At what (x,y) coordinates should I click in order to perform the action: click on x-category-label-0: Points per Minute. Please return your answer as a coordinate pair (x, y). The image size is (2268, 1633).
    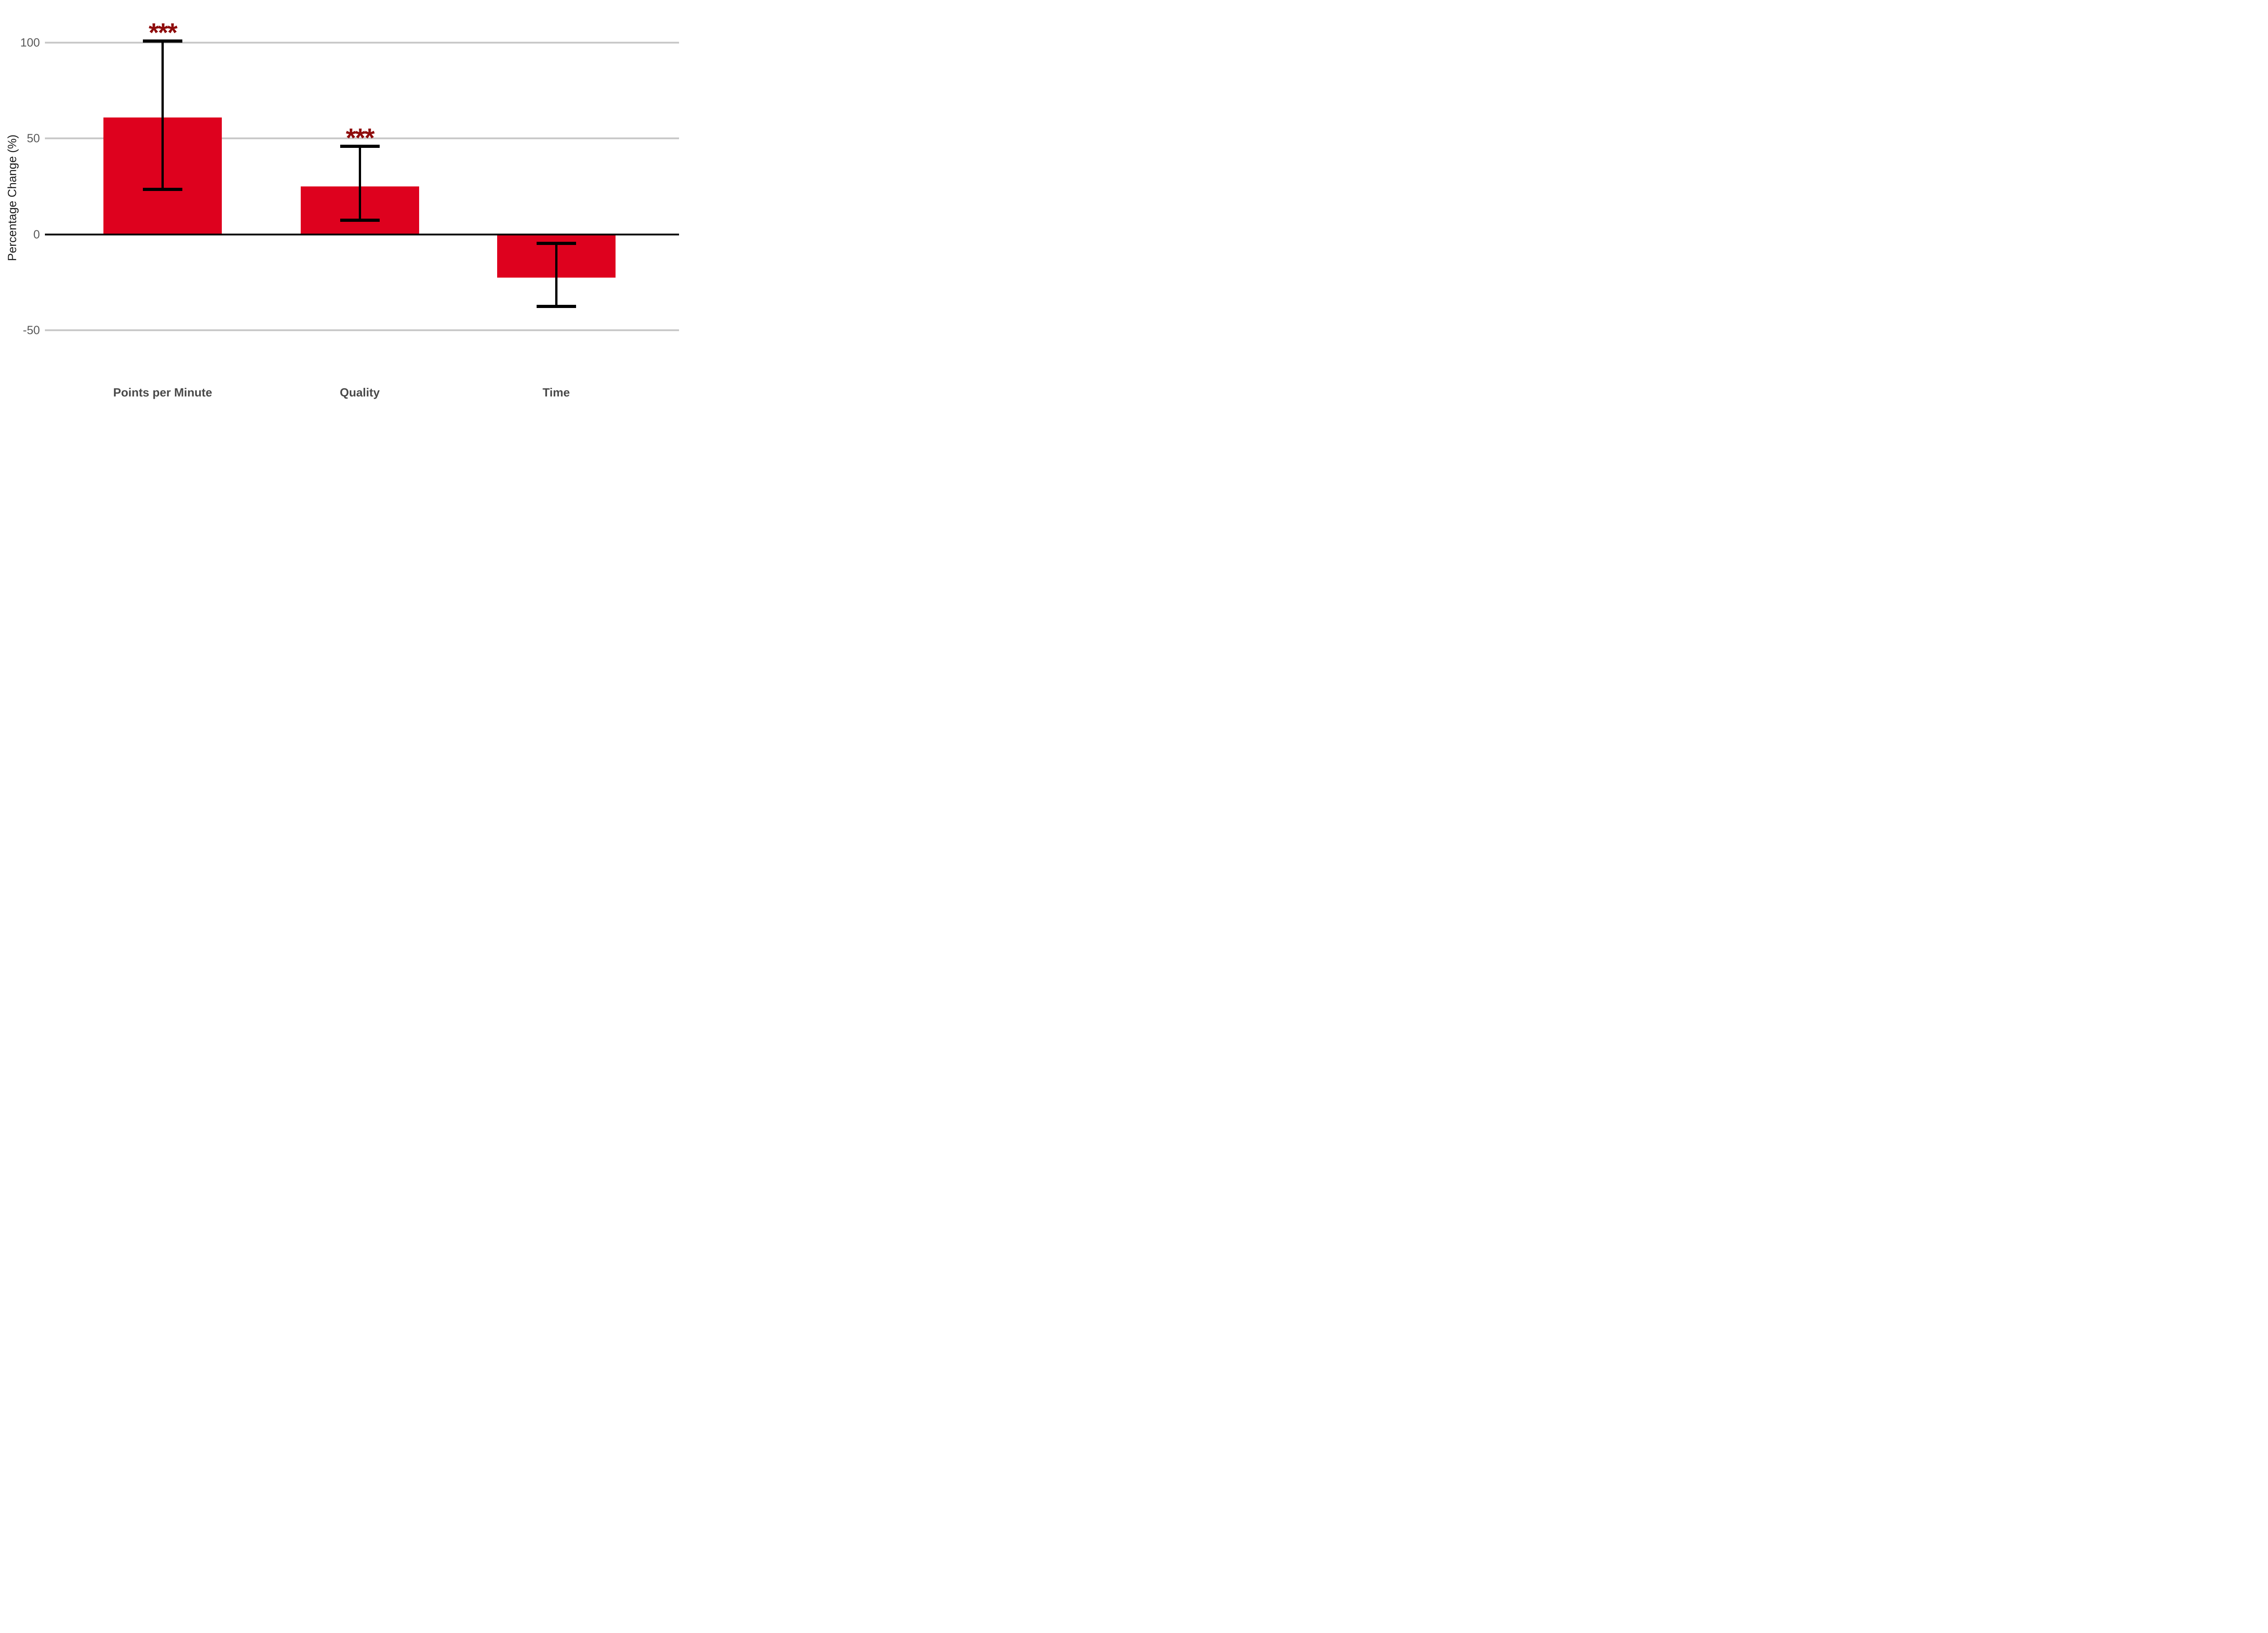
    Looking at the image, I should click on (163, 392).